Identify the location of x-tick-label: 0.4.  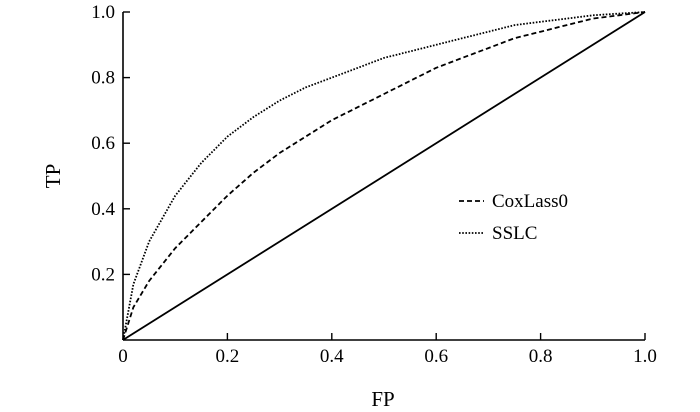
(332, 356).